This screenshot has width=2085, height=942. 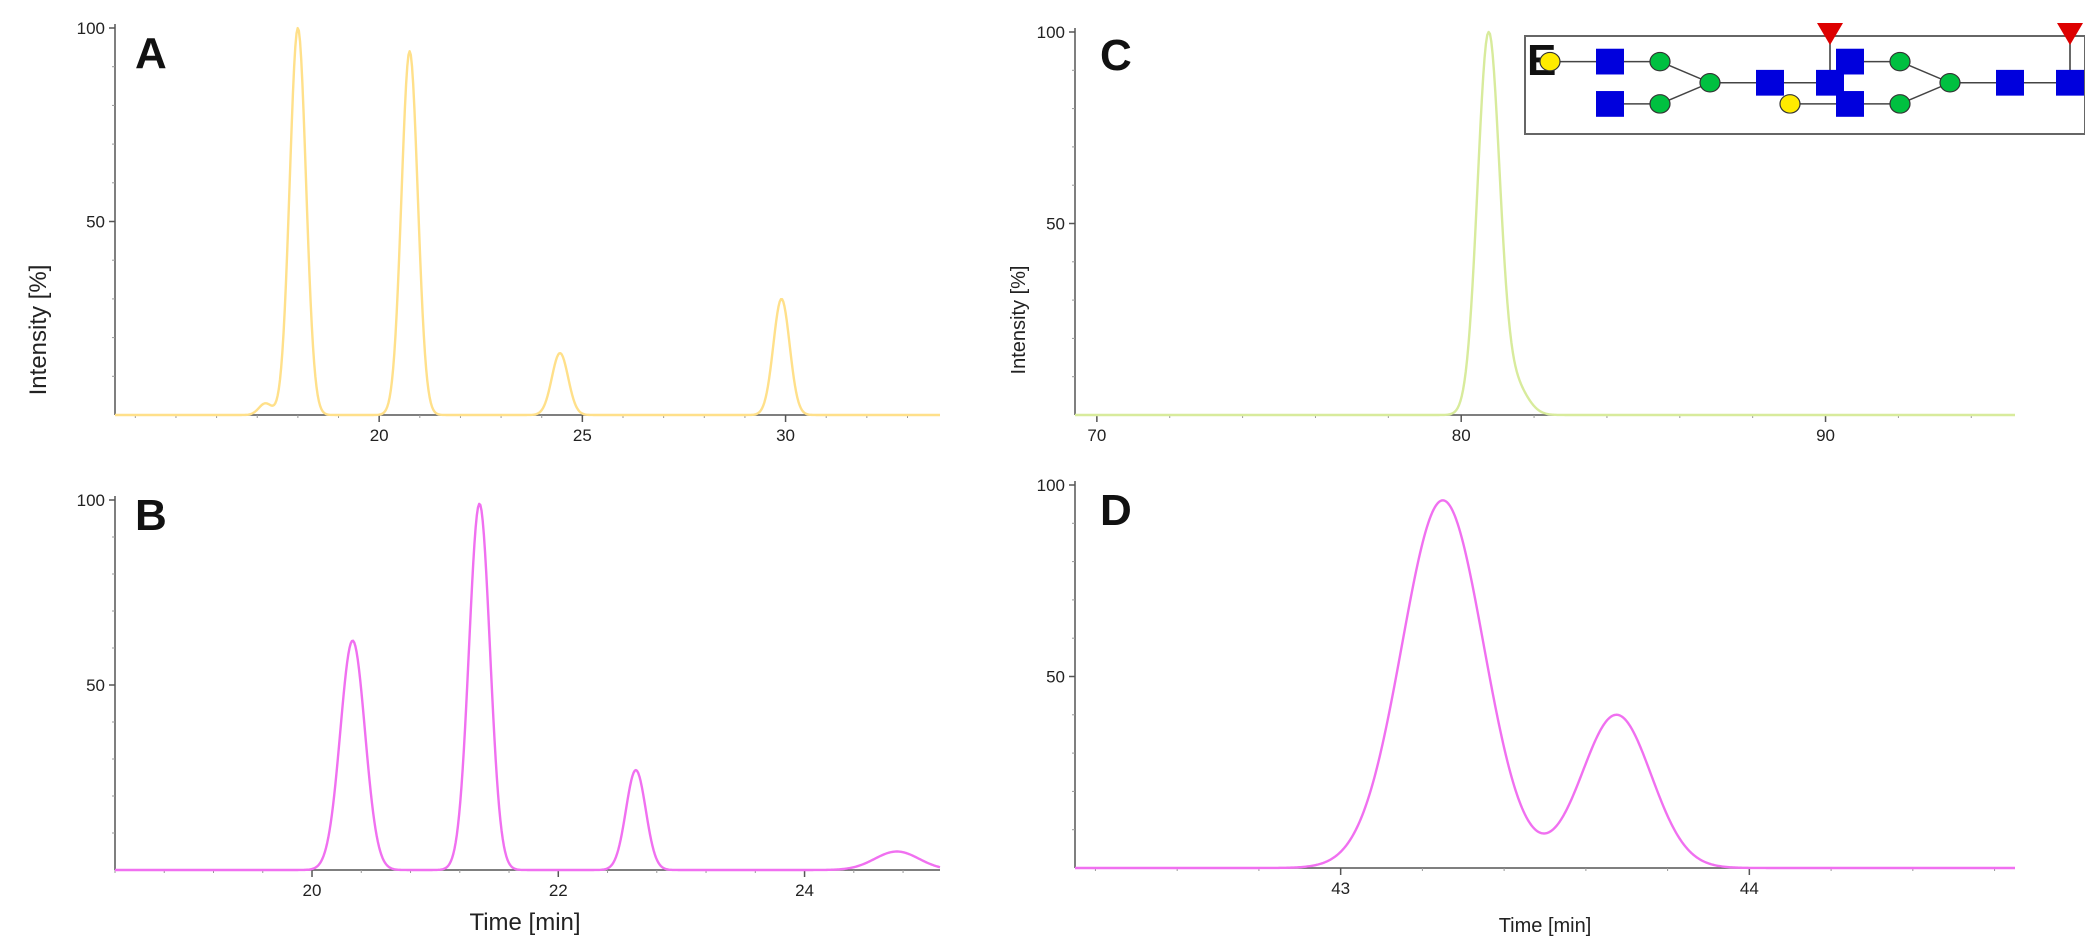 What do you see at coordinates (1545, 926) in the screenshot?
I see `x-axis-title-right: Time [min]` at bounding box center [1545, 926].